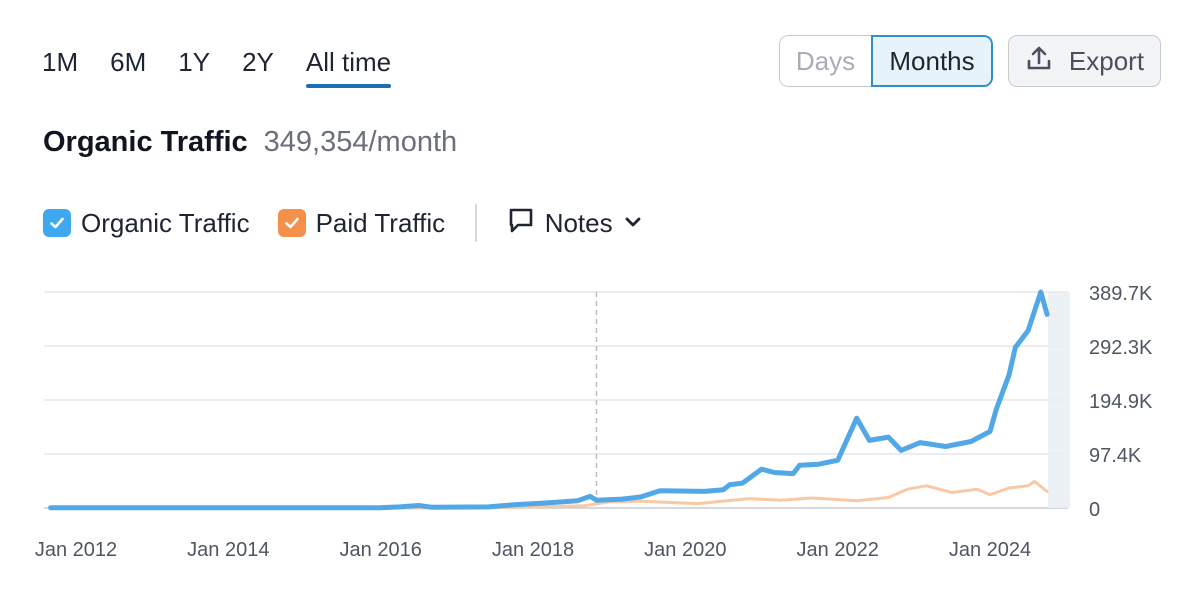  What do you see at coordinates (1121, 402) in the screenshot?
I see `y-tick-label: 194.9K` at bounding box center [1121, 402].